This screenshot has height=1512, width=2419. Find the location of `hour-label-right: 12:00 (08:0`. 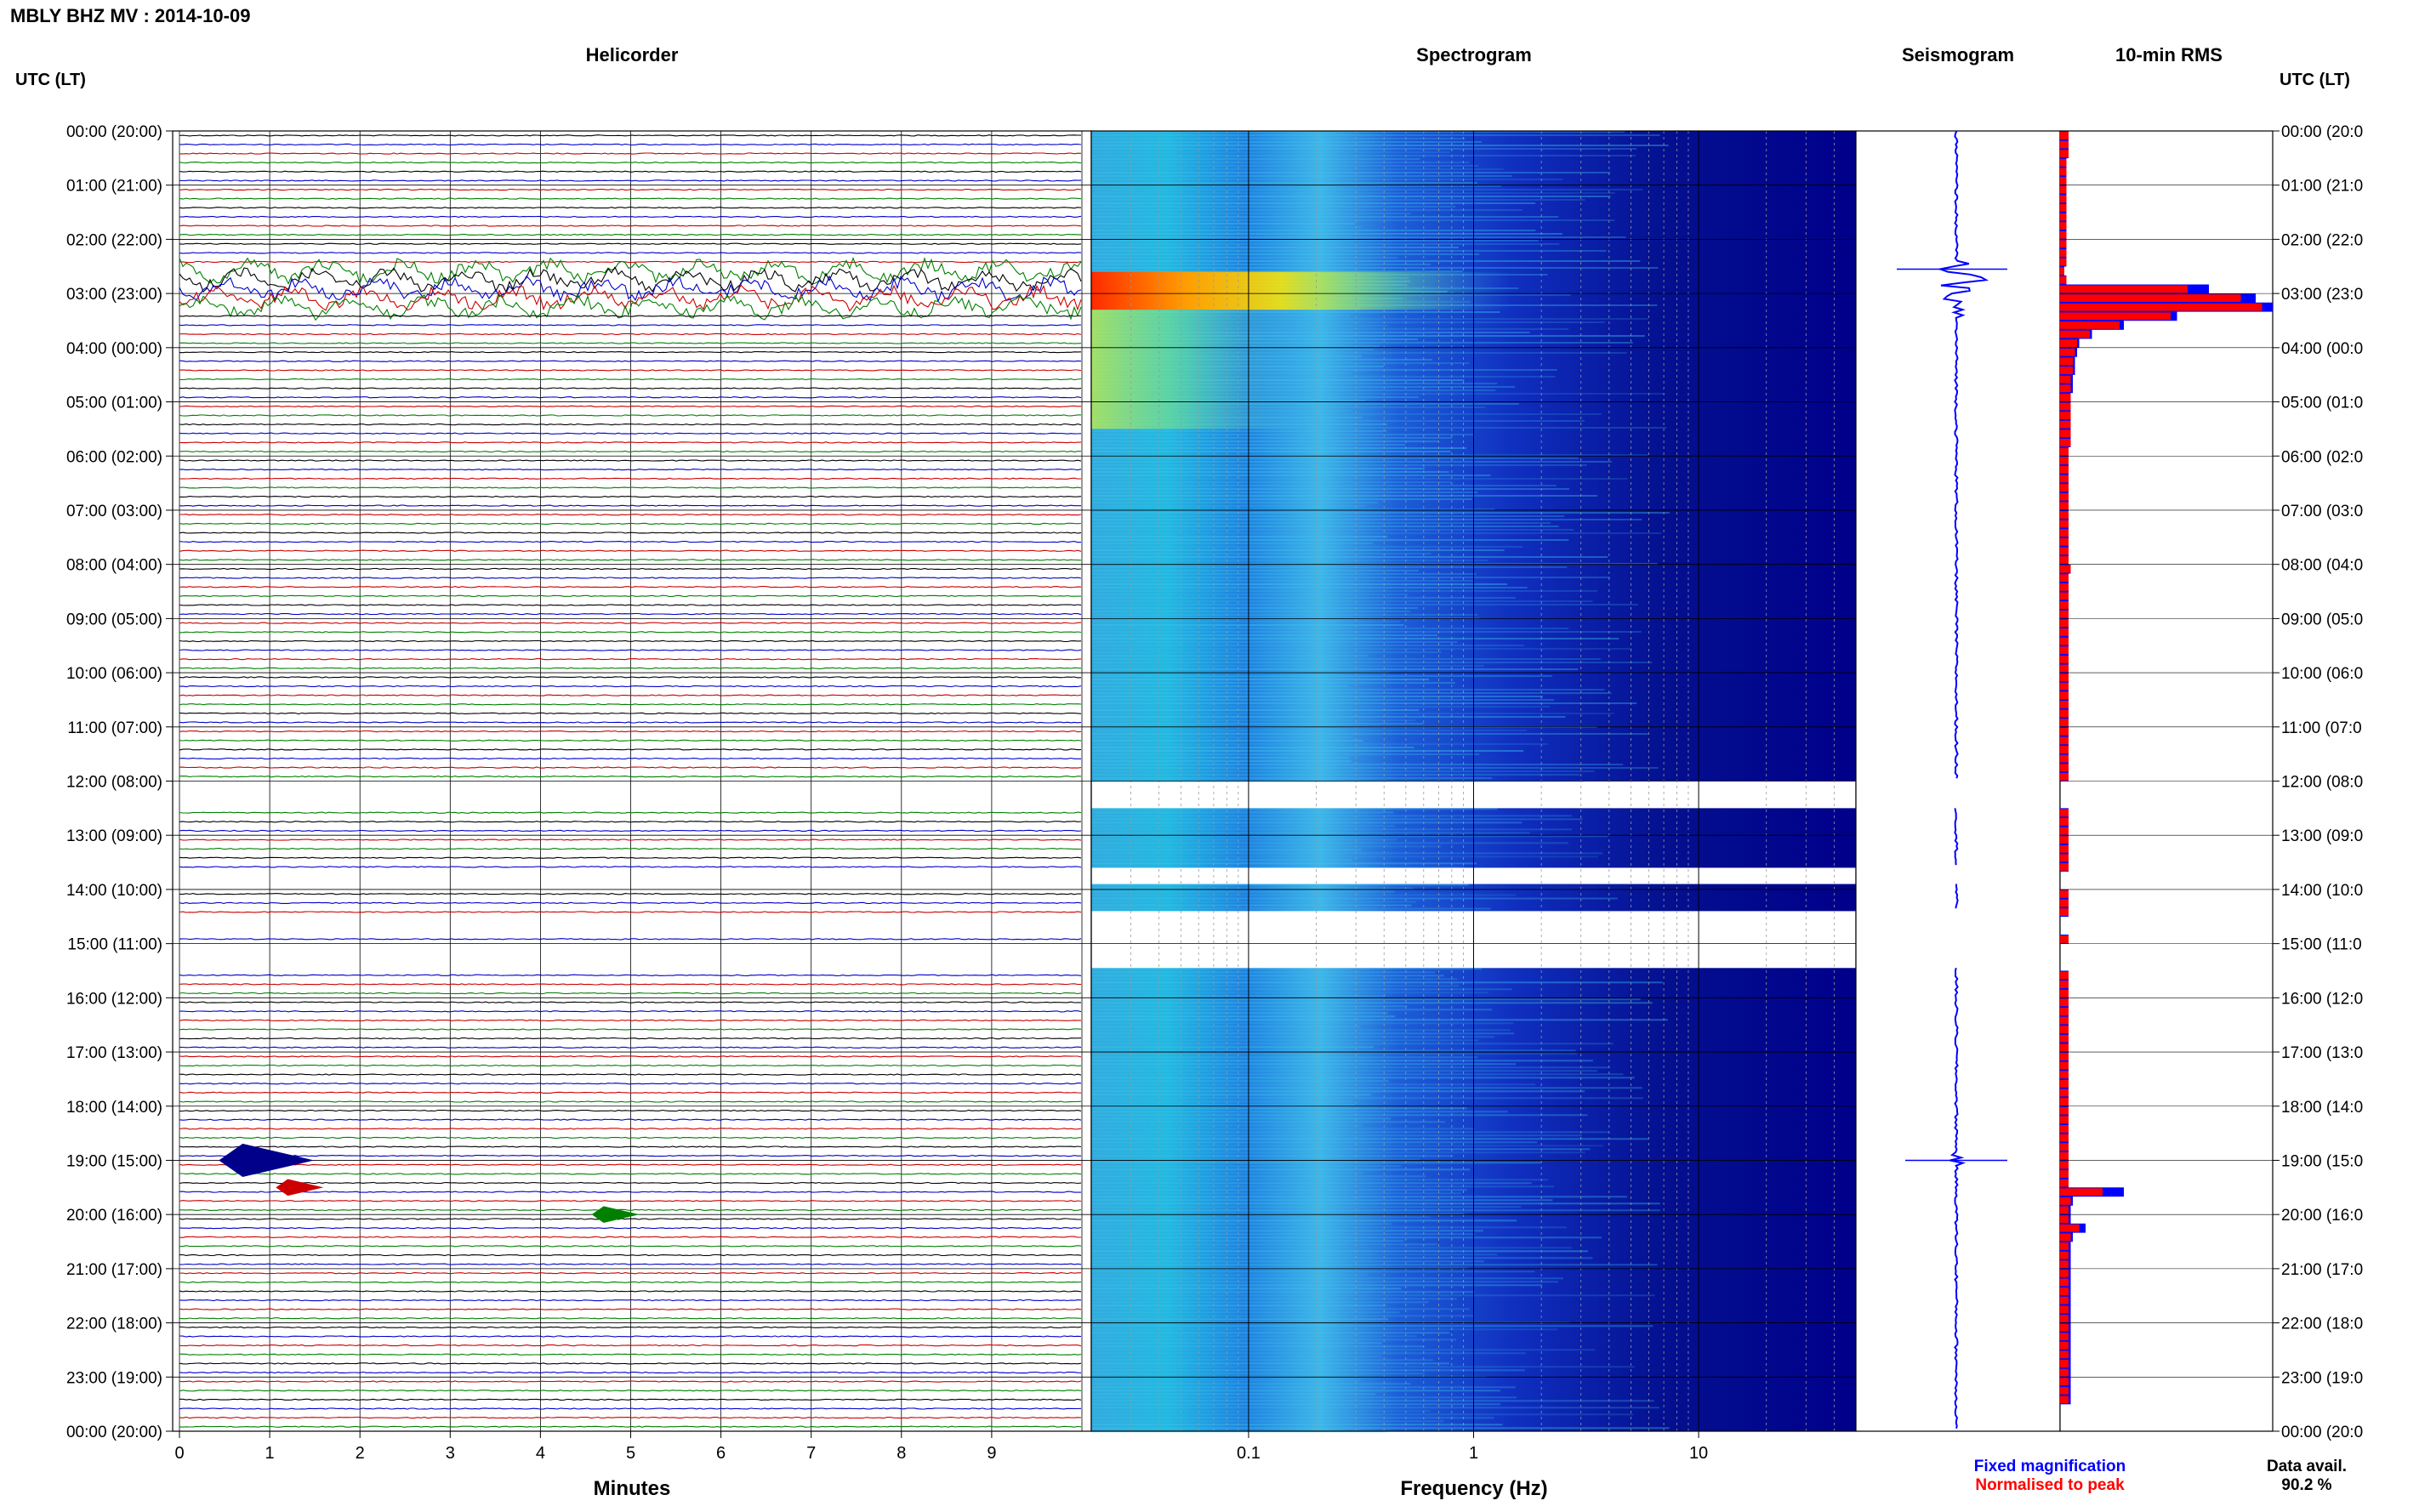

hour-label-right: 12:00 (08:0 is located at coordinates (2322, 783).